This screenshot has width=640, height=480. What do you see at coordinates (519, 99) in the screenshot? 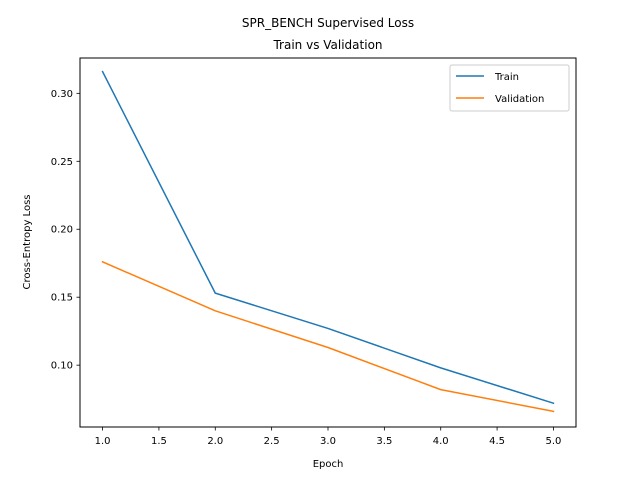
I see `legend-label-validation: Validation` at bounding box center [519, 99].